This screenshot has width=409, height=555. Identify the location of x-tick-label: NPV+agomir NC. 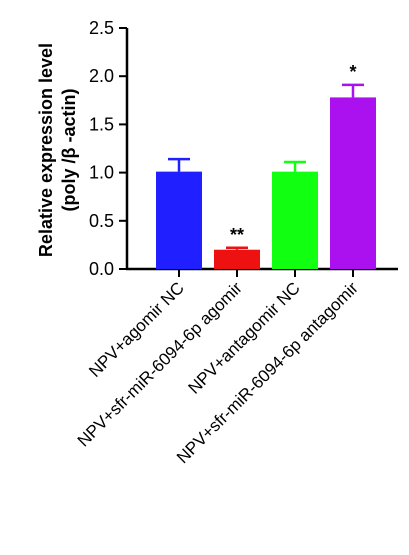
(136, 329).